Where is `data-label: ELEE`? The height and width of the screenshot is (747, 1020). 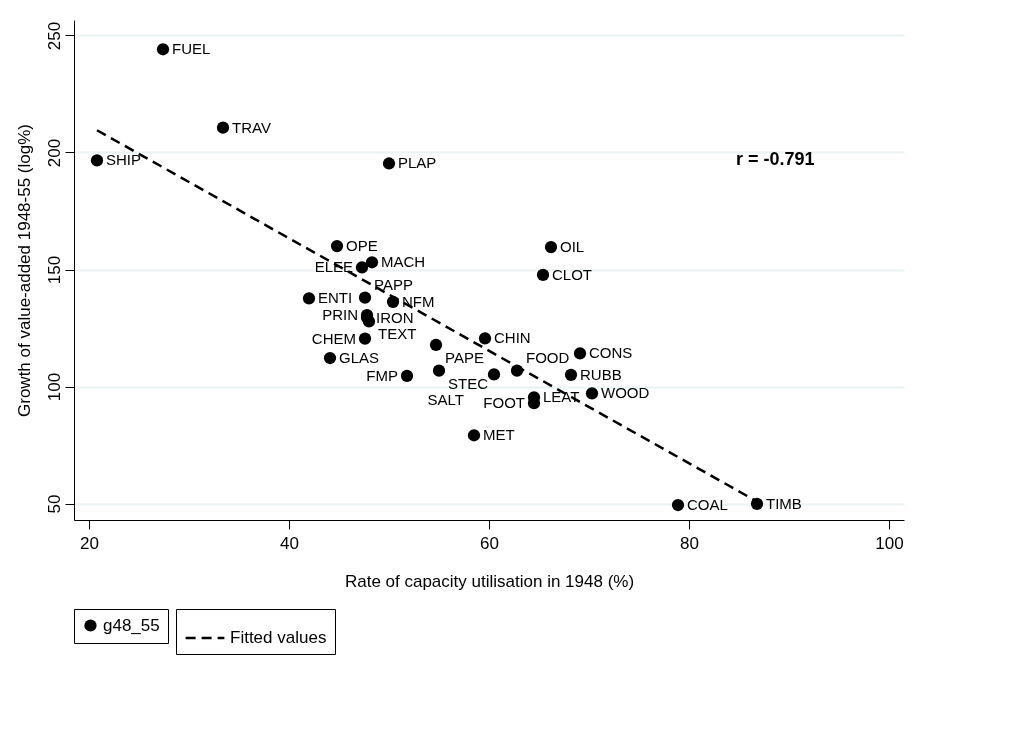 data-label: ELEE is located at coordinates (333, 267).